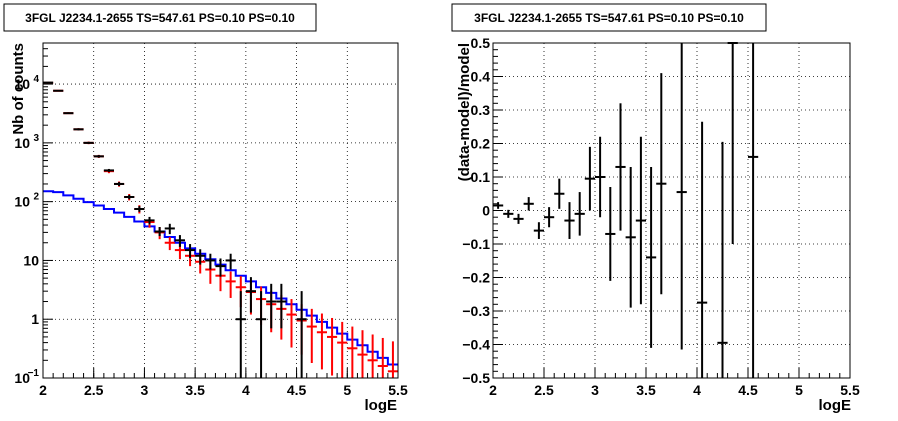  I want to click on counts-title-box, so click(160, 17).